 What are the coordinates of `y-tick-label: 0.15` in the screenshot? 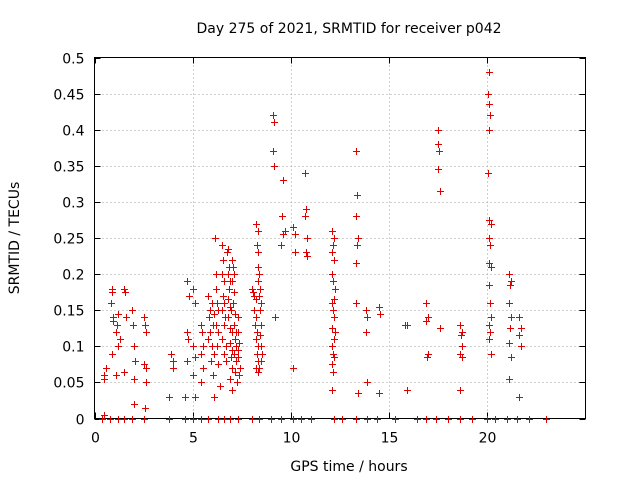 It's located at (68, 312).